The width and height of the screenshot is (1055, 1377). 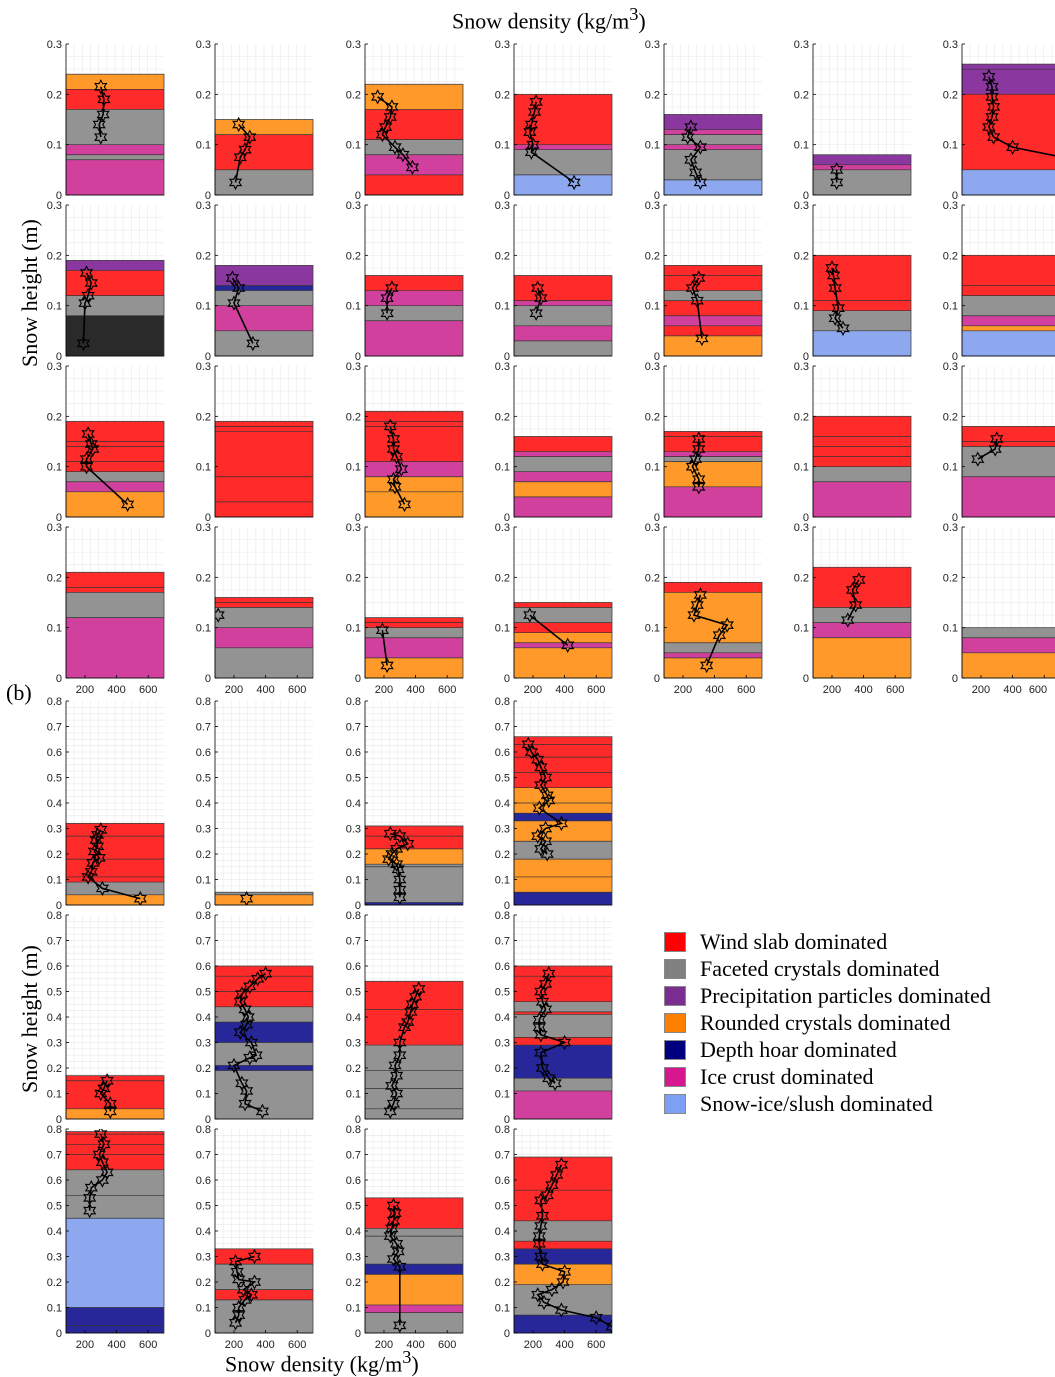 What do you see at coordinates (203, 1018) in the screenshot?
I see `y-tick-label: 0.4` at bounding box center [203, 1018].